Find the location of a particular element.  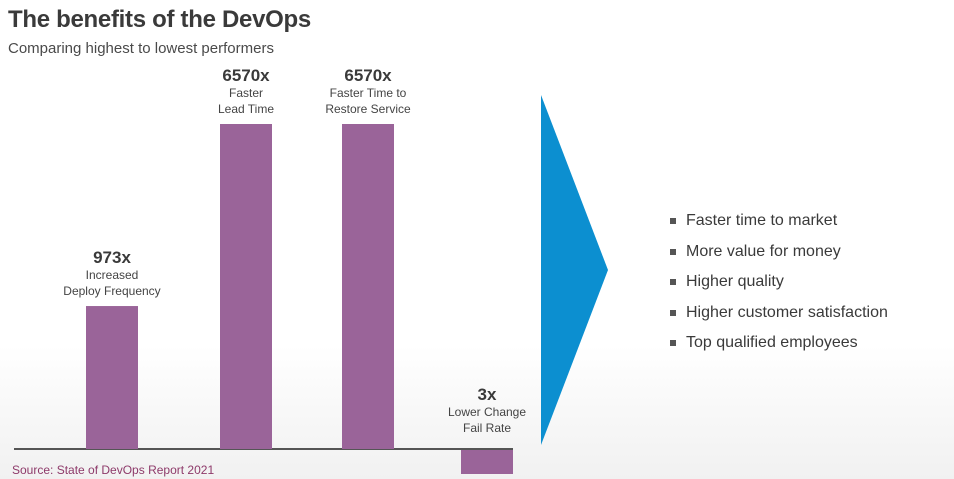

benefit-item: Higher customer satisfaction is located at coordinates (779, 313).